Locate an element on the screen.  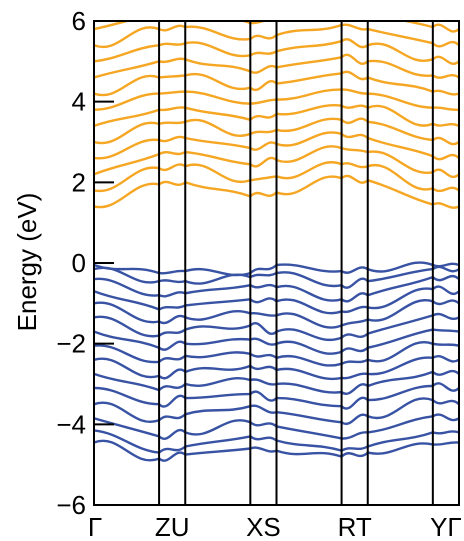
x-tick-label: XS is located at coordinates (263, 526).